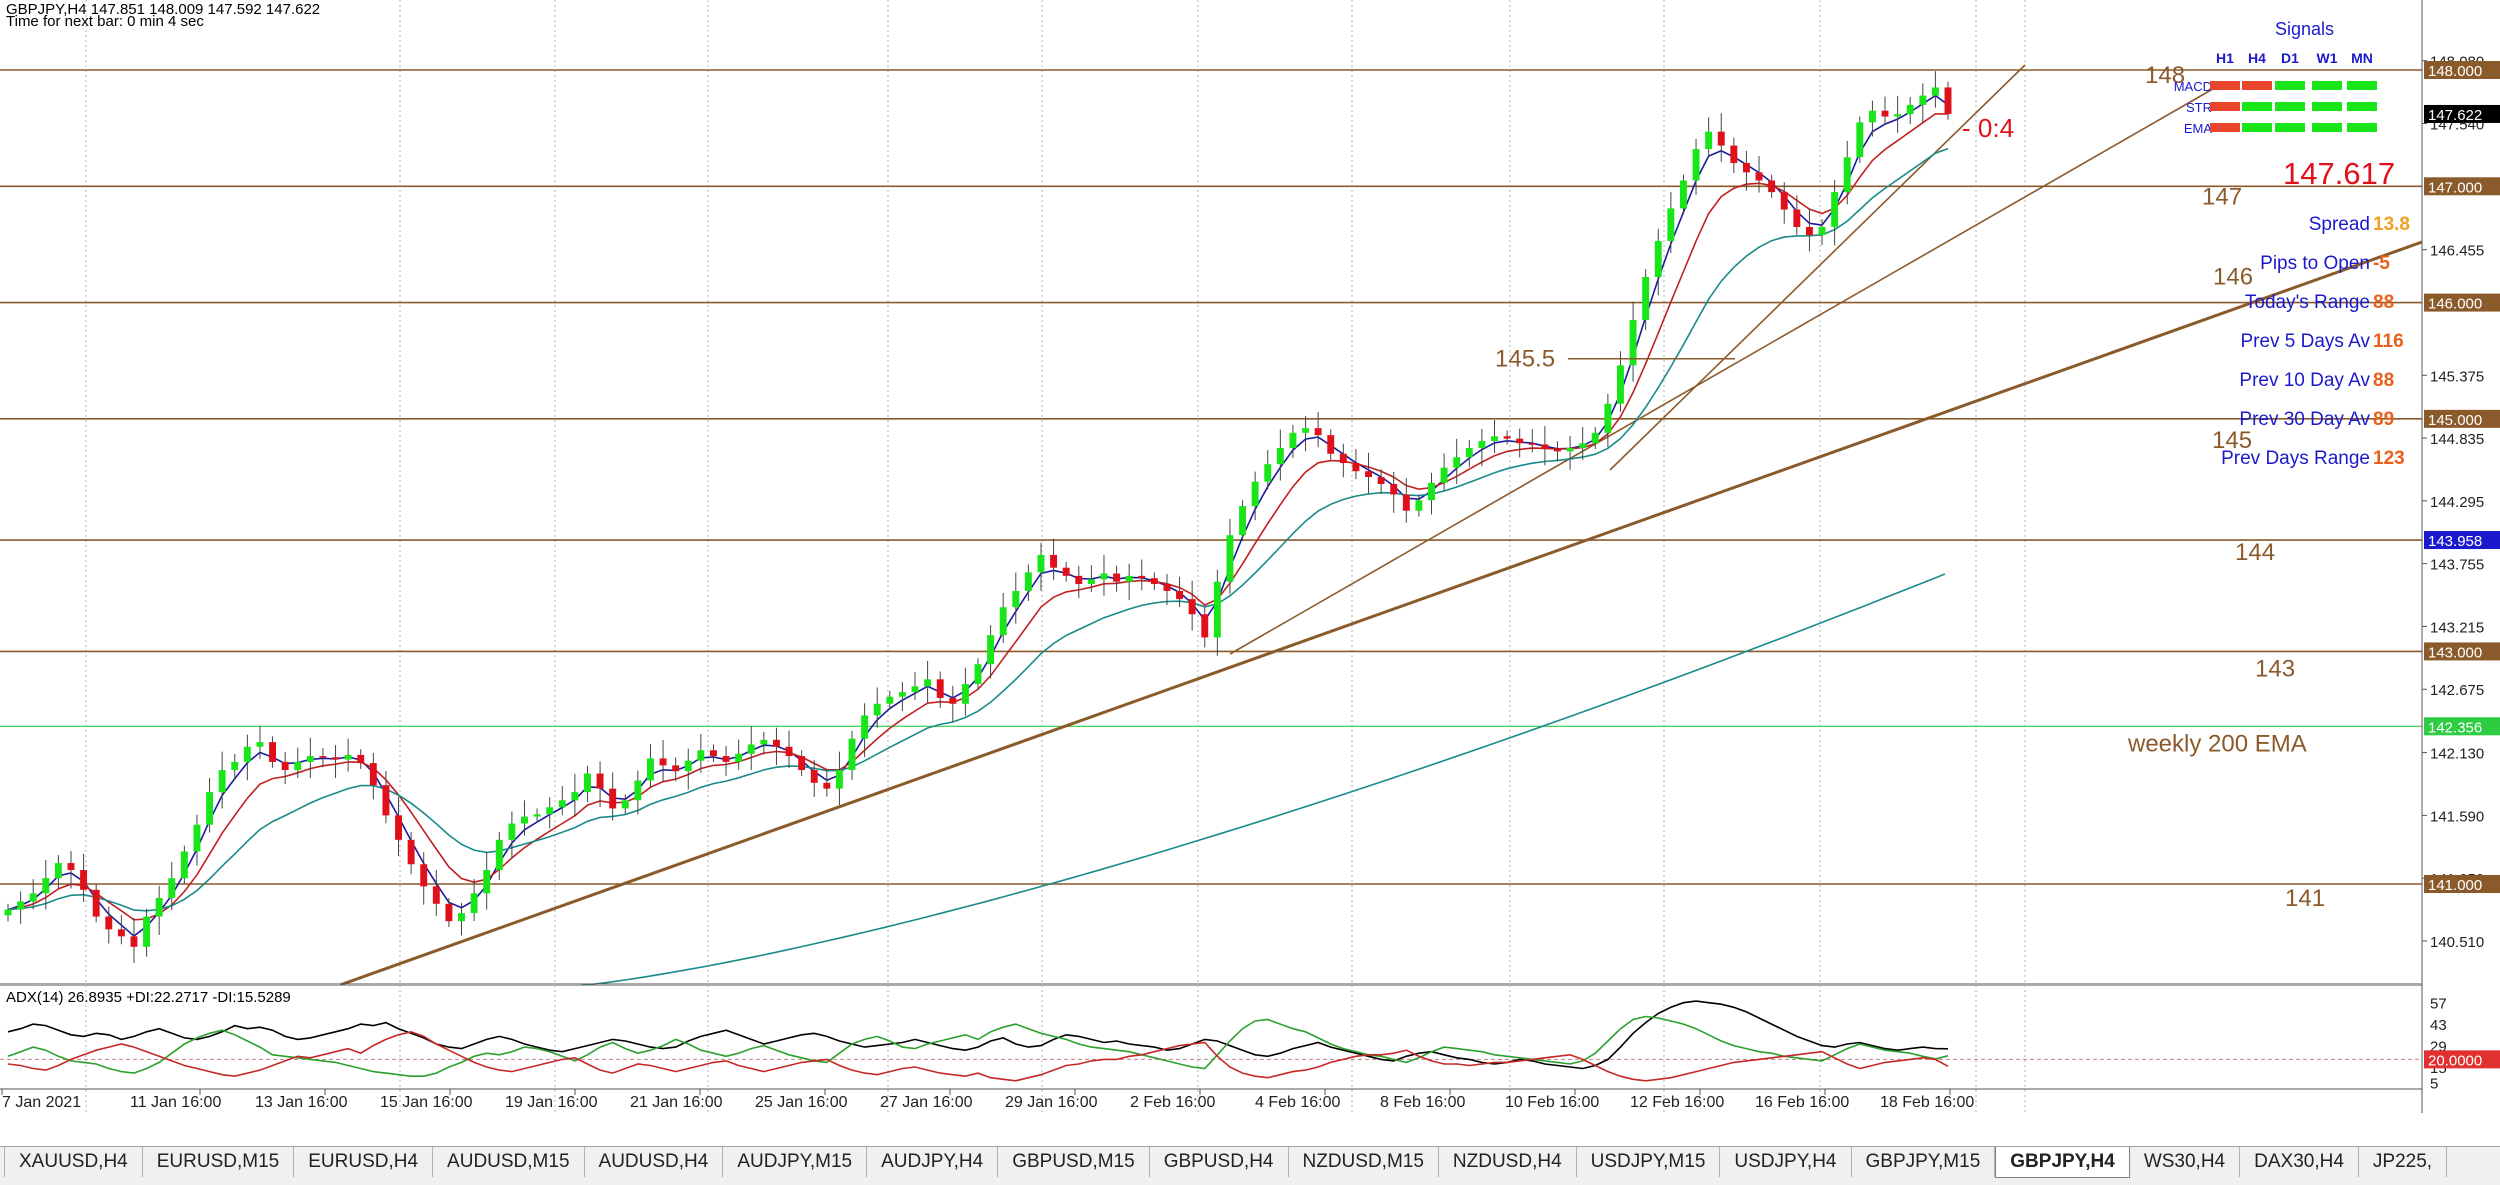 The image size is (2500, 1185). I want to click on level-tag-text: 147.000, so click(2455, 187).